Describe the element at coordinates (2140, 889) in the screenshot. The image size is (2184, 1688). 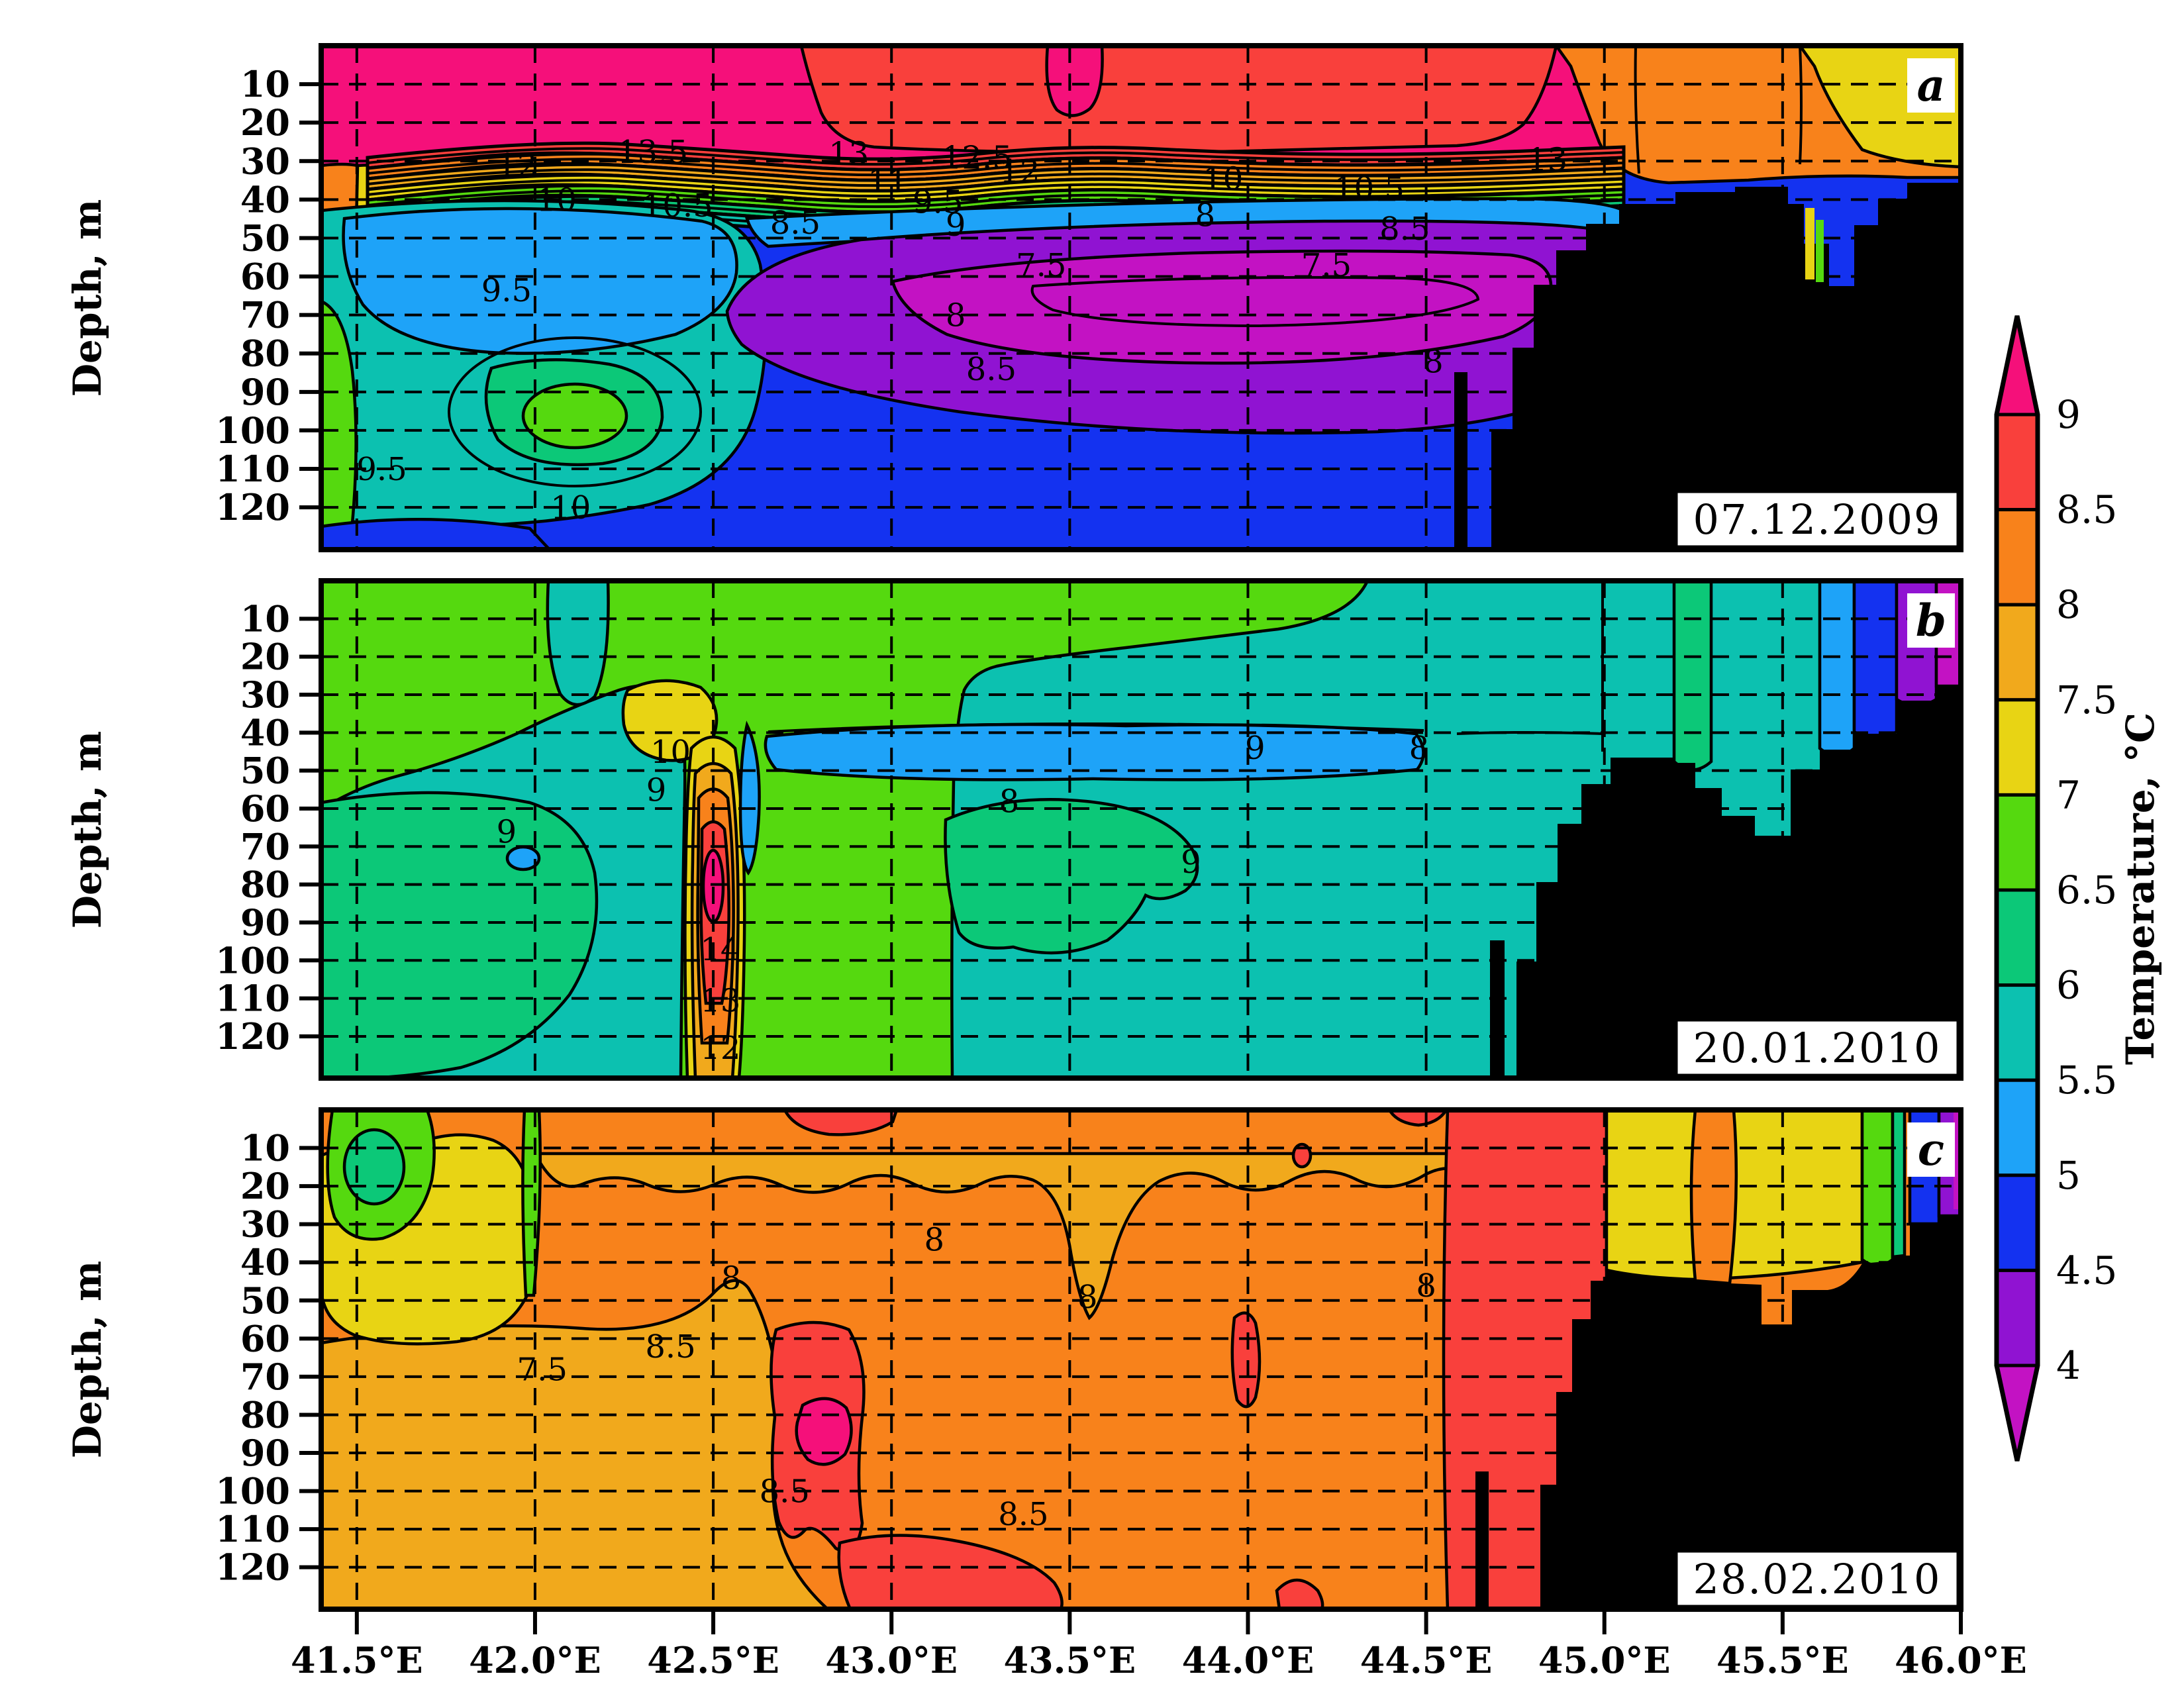
I see `colorbar-label: Temperature, °C` at that location.